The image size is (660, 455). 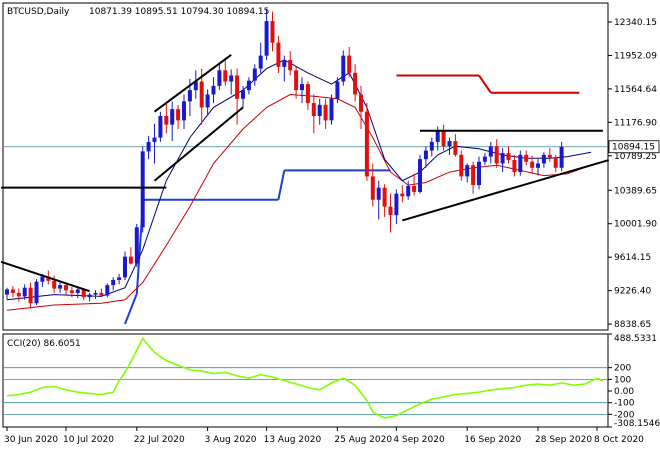 I want to click on price-axis-label: 9226.40, so click(x=632, y=292).